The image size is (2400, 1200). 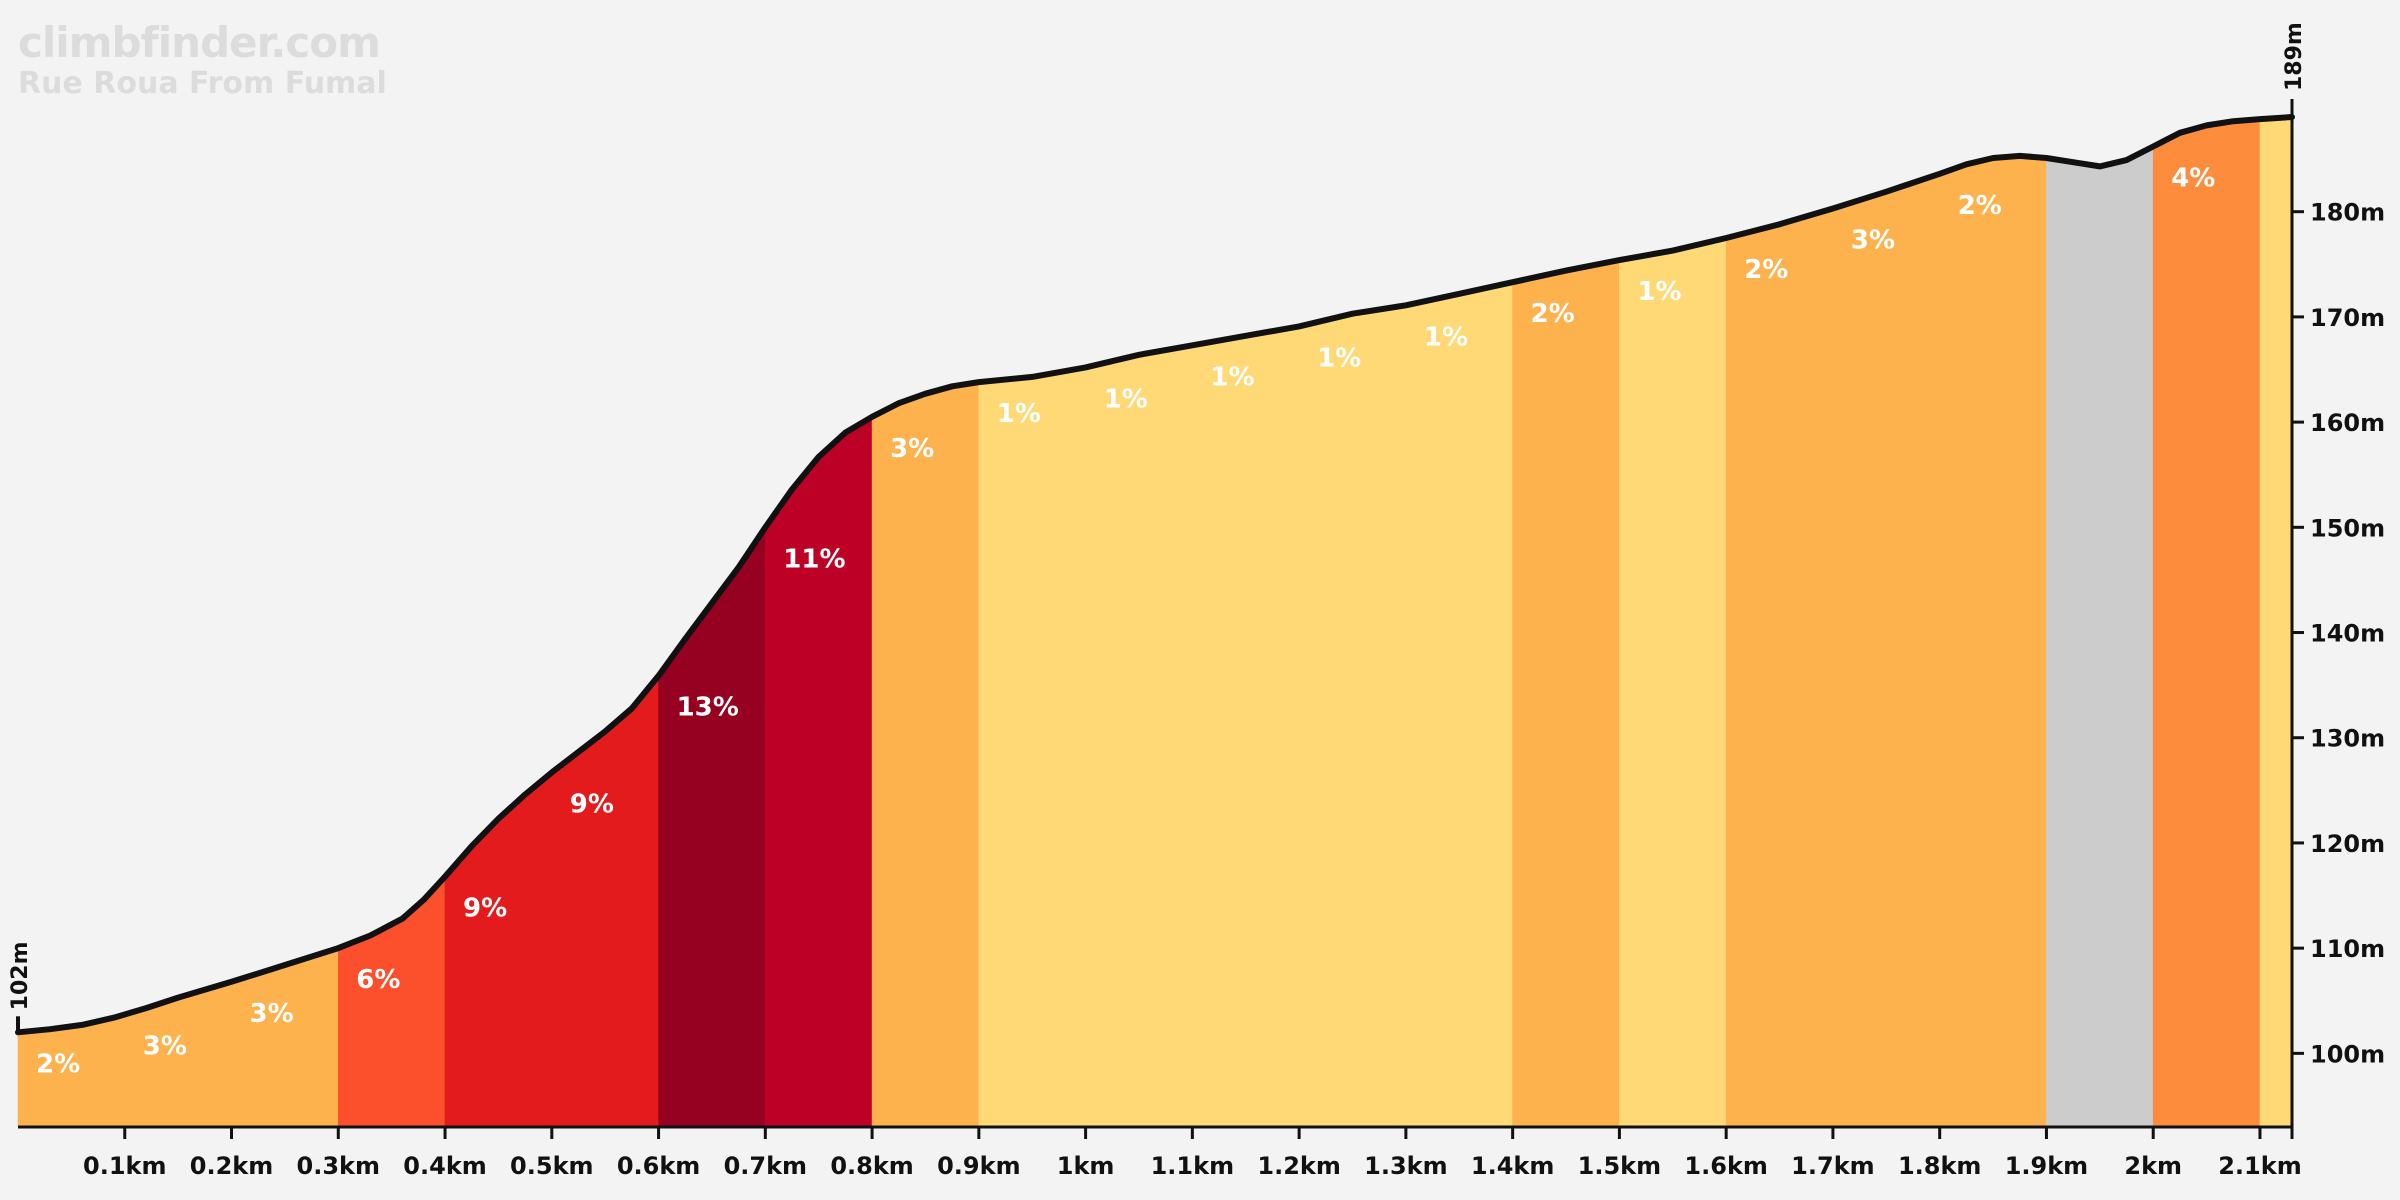 What do you see at coordinates (2153, 1166) in the screenshot?
I see `x-tick-label-19: 2km` at bounding box center [2153, 1166].